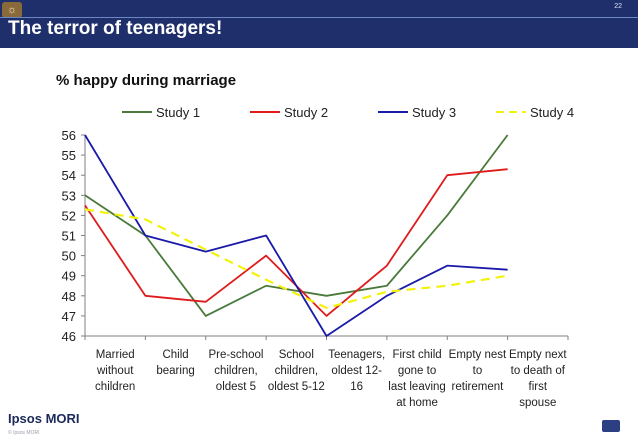  I want to click on legend-label: Study 4, so click(552, 112).